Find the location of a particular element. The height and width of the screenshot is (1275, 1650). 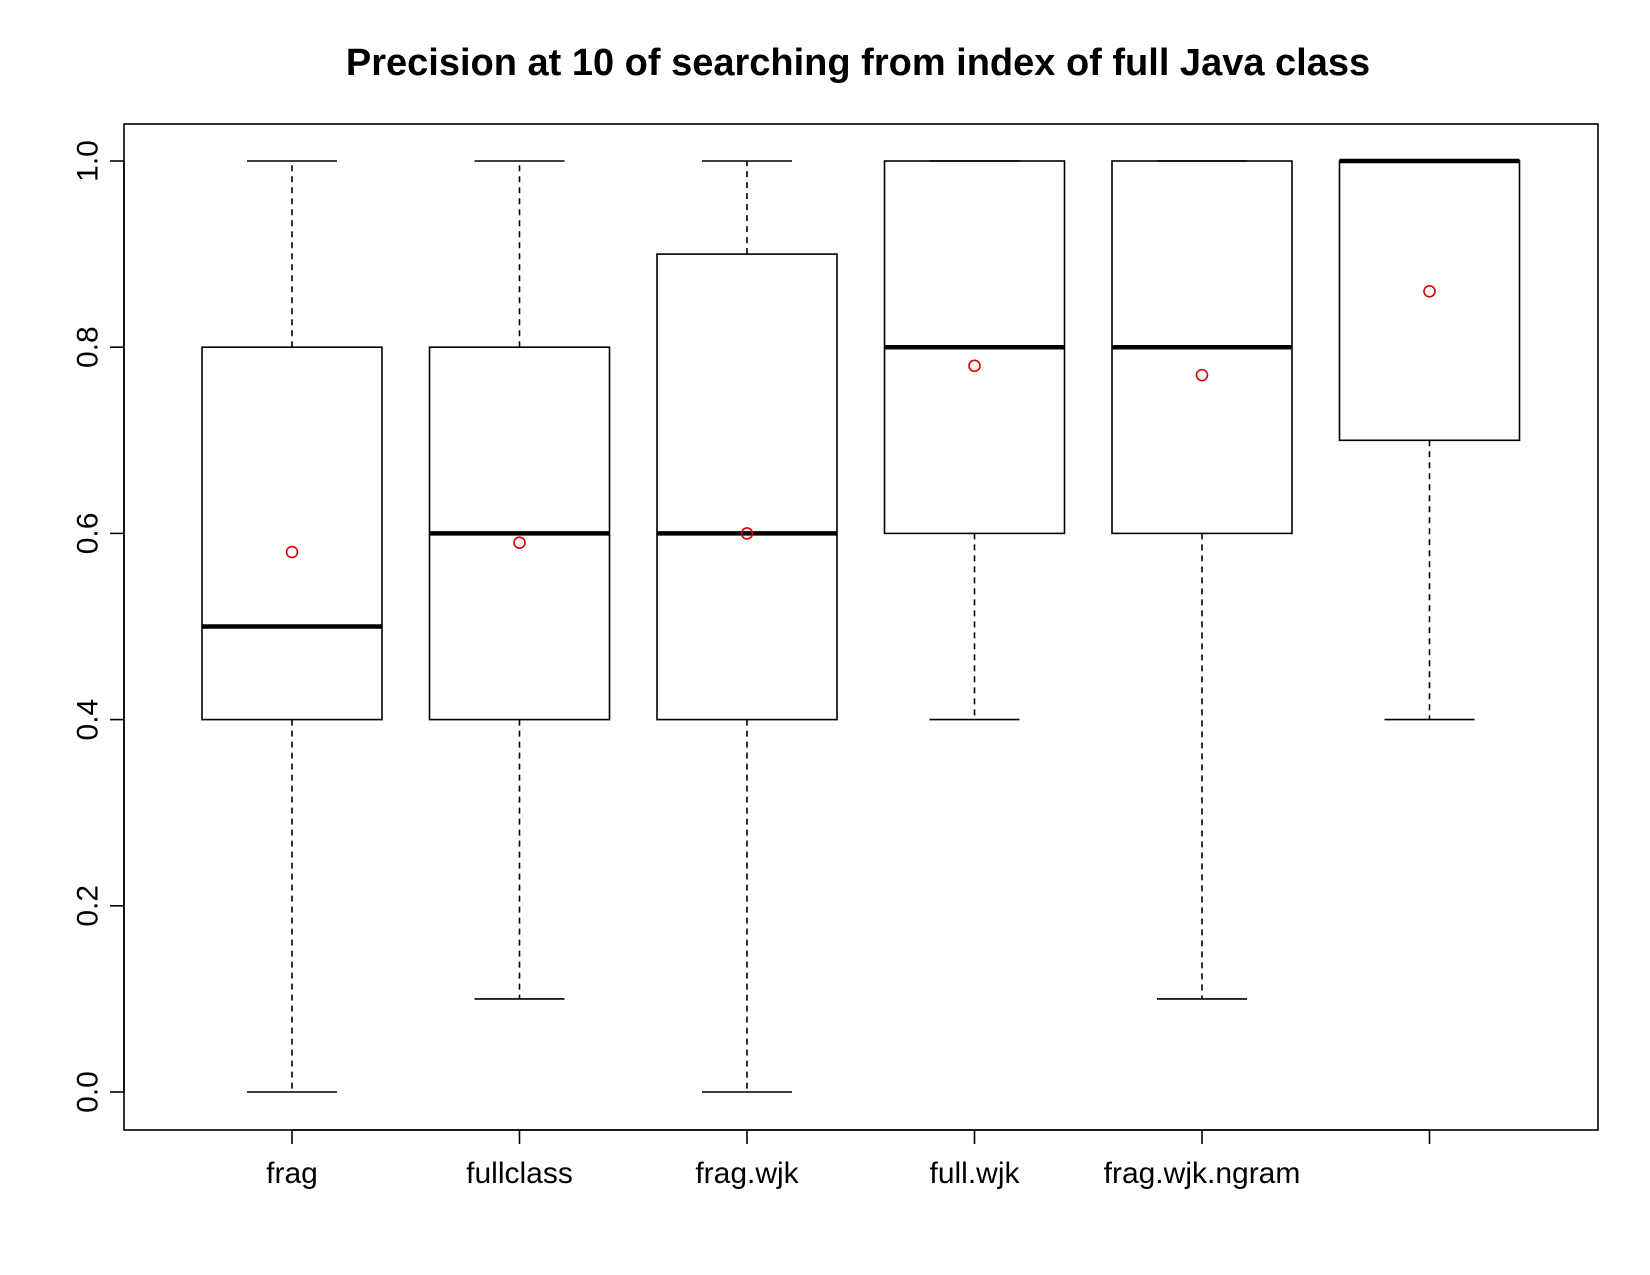

y-tick-label: 0.2 is located at coordinates (88, 906).